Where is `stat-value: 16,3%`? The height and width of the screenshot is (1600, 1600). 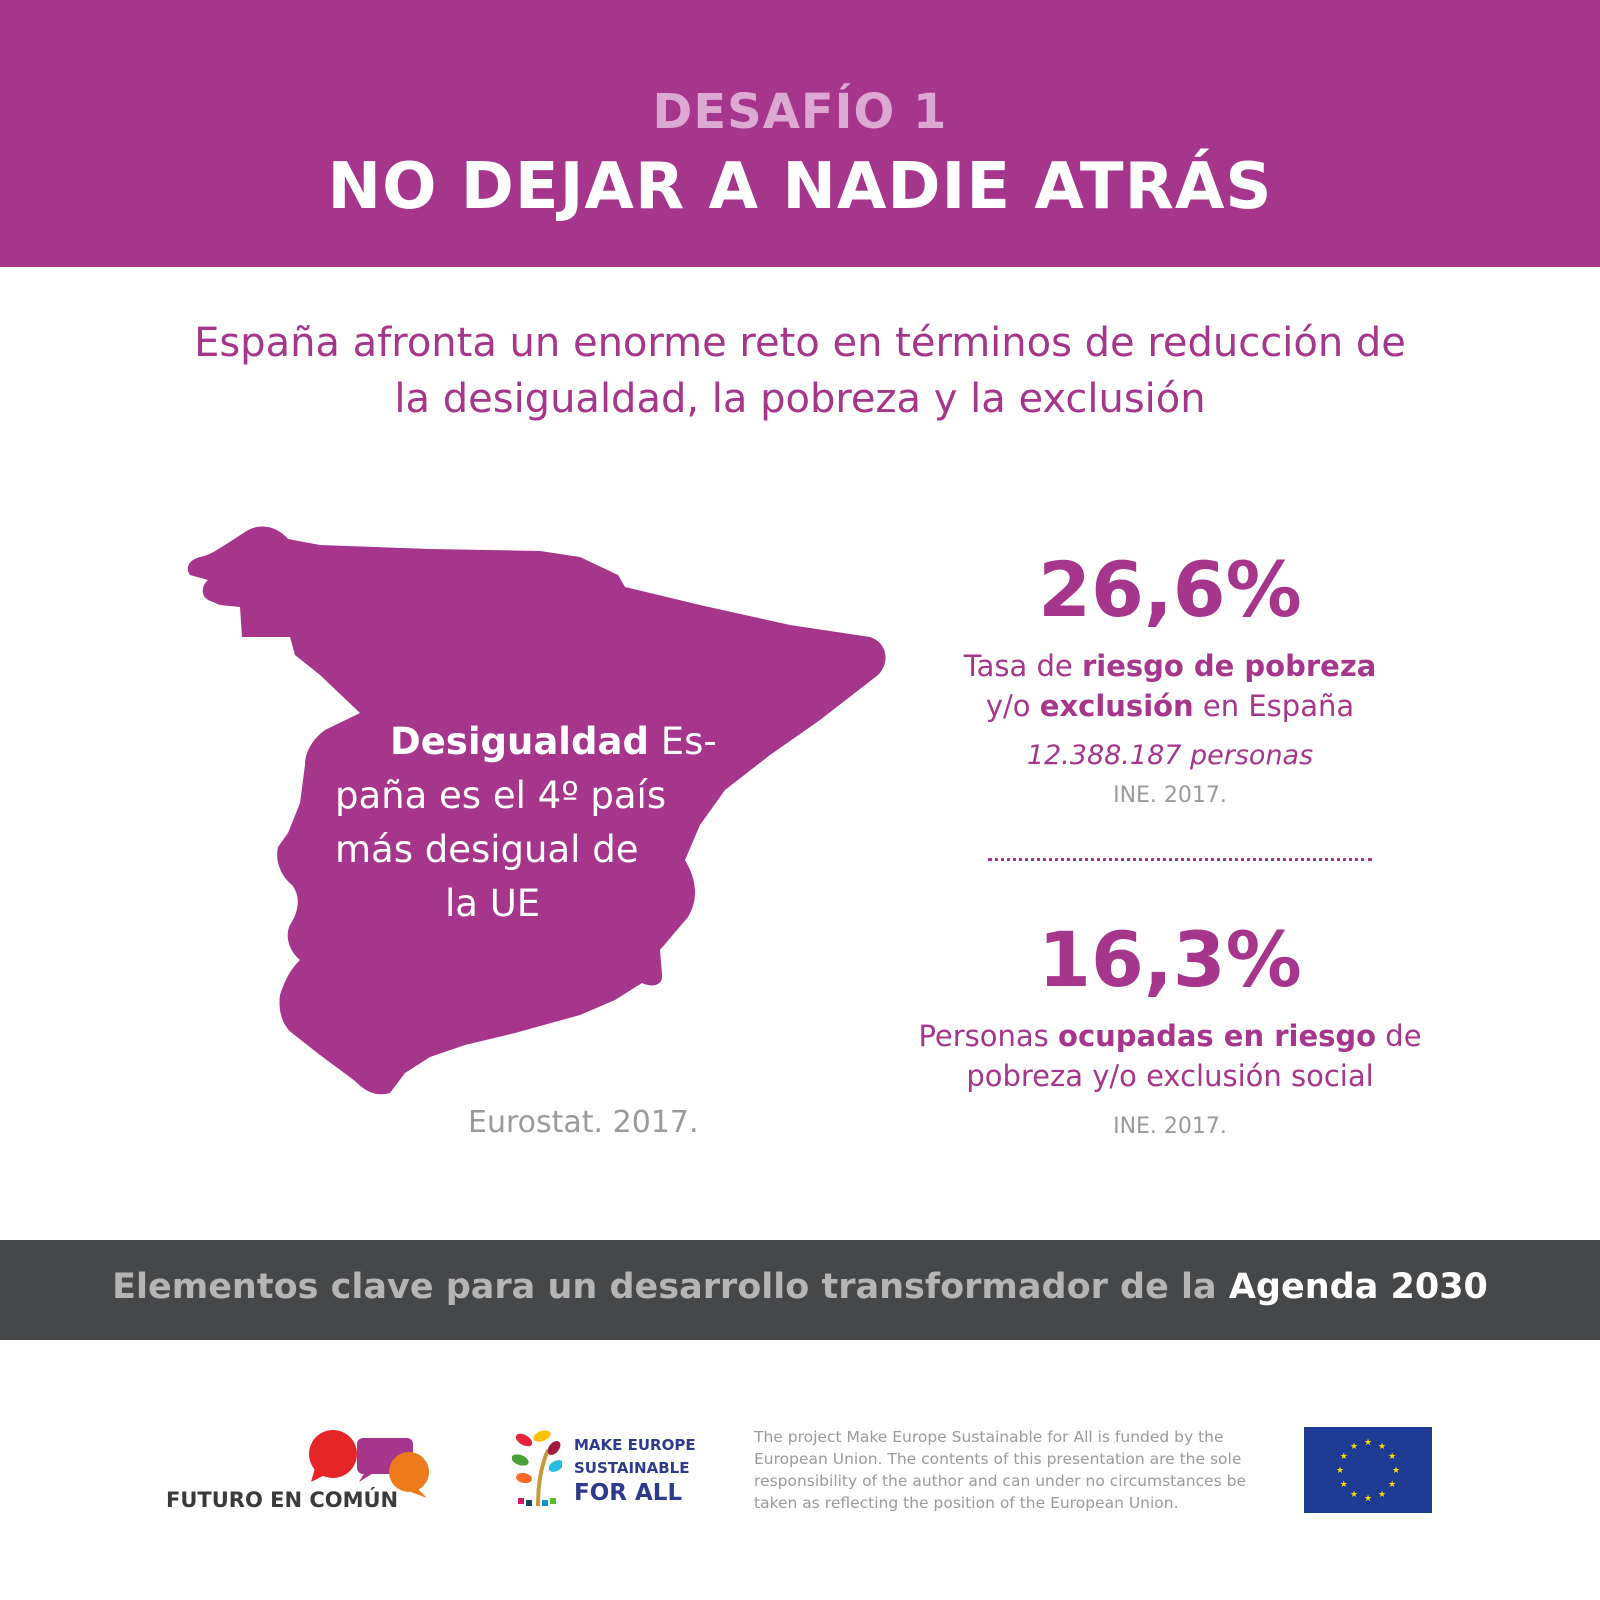 stat-value: 16,3% is located at coordinates (1170, 959).